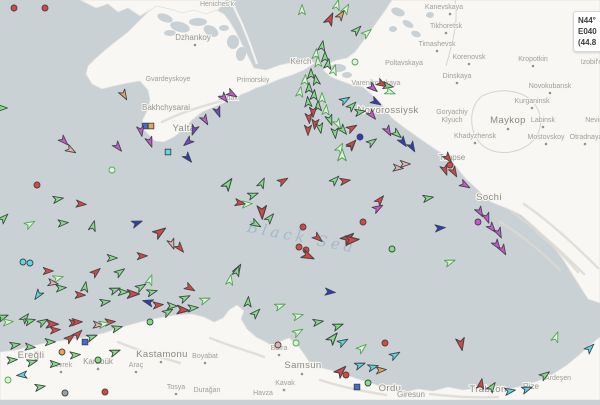 This screenshot has height=405, width=600. I want to click on vessel-gray-circle, so click(65, 393).